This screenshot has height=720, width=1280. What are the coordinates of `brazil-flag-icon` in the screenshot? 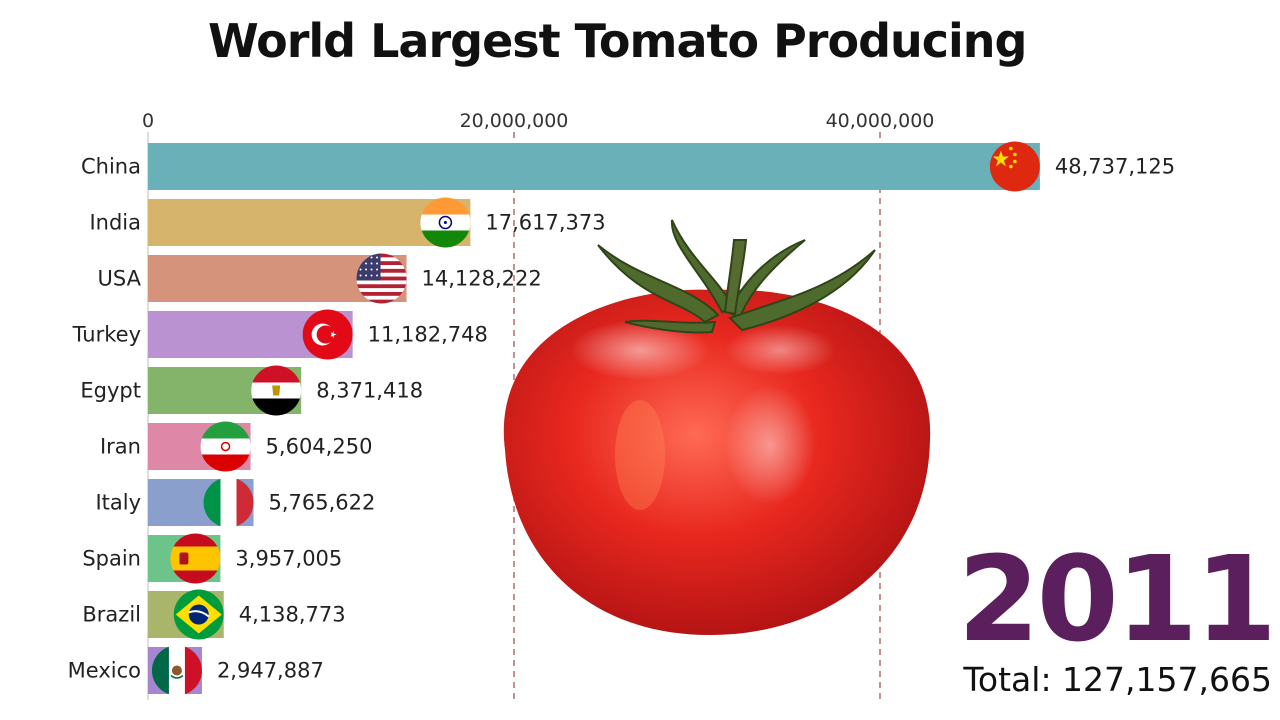 It's located at (198, 614).